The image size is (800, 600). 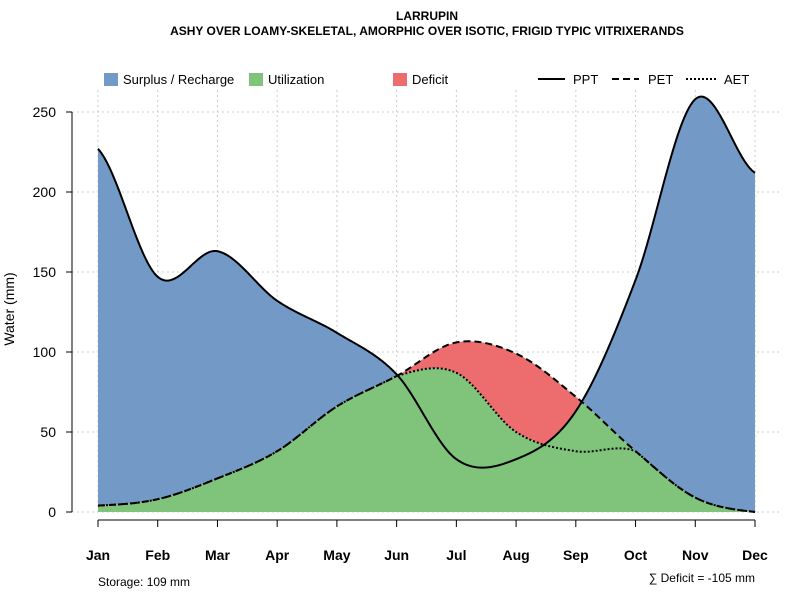 What do you see at coordinates (736, 79) in the screenshot?
I see `legend-label: AET` at bounding box center [736, 79].